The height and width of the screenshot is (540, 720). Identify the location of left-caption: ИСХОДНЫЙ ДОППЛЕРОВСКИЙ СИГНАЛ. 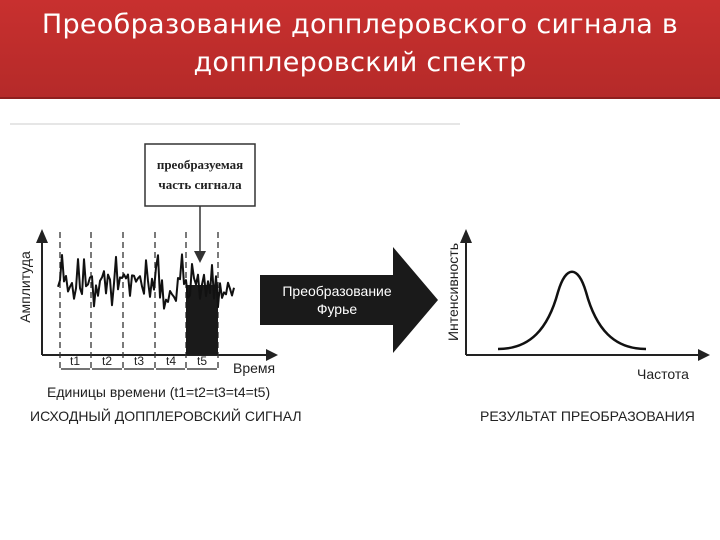
(166, 415).